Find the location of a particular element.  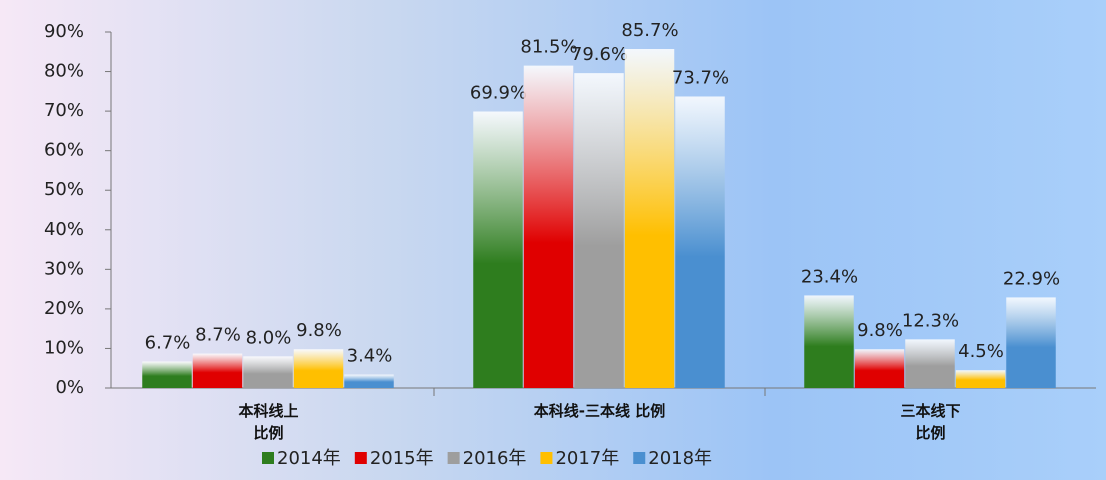

y-tick-label: 30% is located at coordinates (64, 268).